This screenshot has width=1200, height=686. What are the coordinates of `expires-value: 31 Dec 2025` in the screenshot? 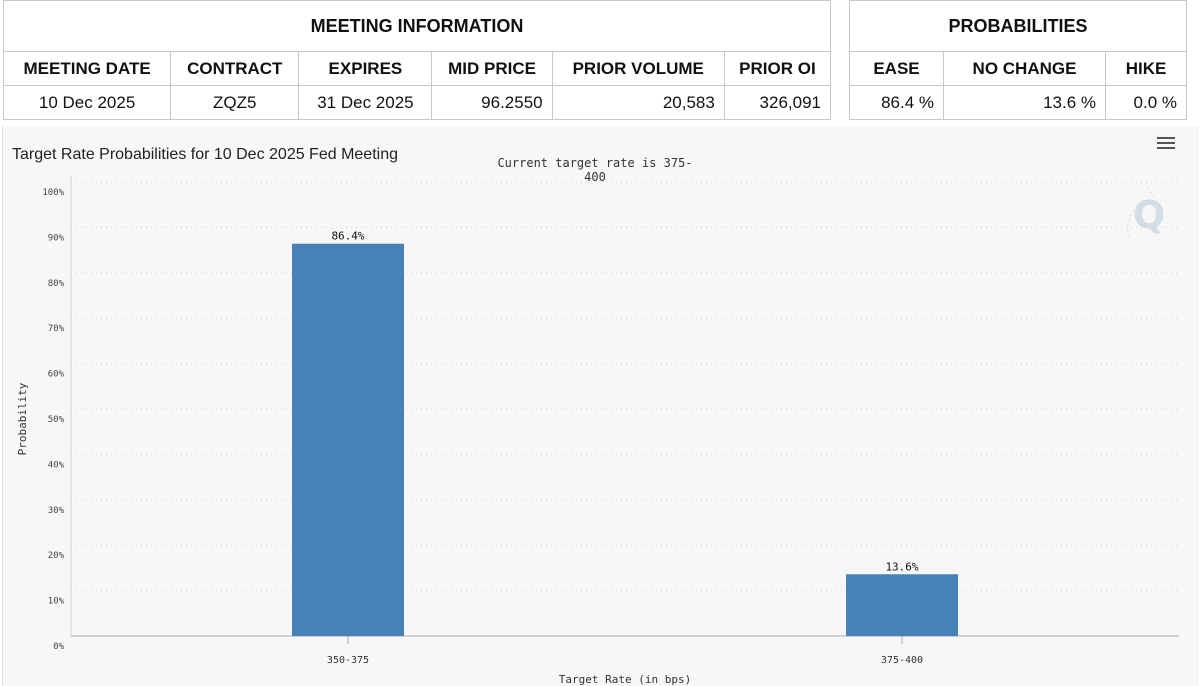 It's located at (365, 102).